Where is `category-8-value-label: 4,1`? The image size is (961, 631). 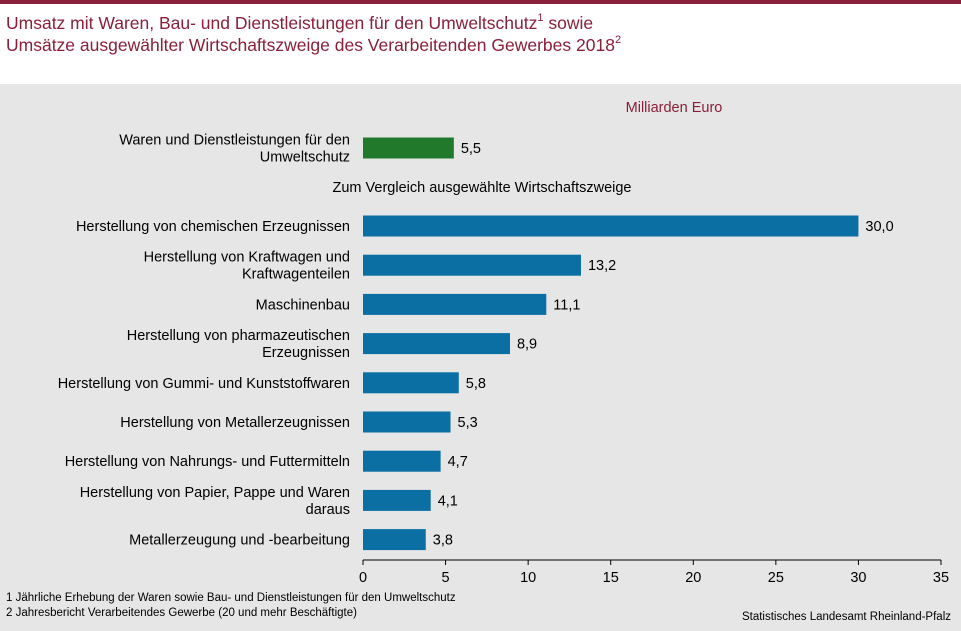
category-8-value-label: 4,1 is located at coordinates (448, 501).